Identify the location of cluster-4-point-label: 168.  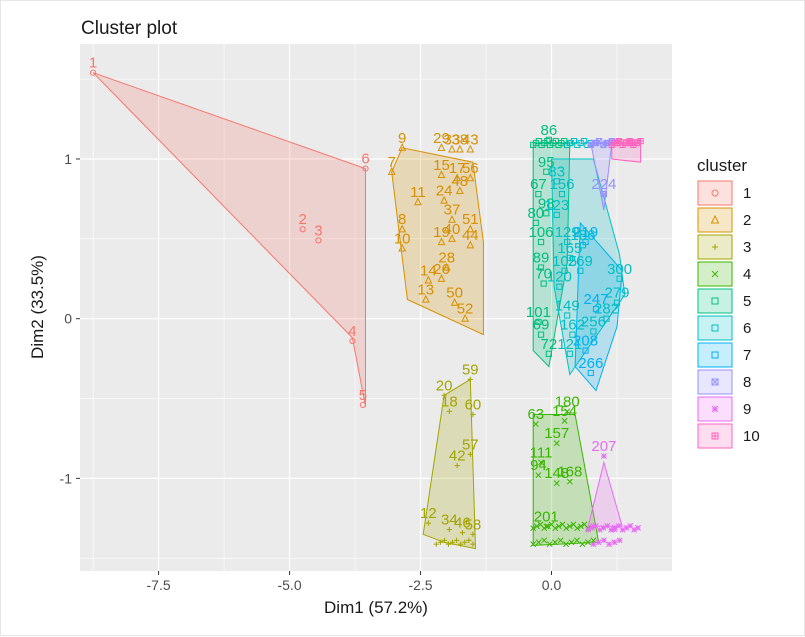
(569, 472).